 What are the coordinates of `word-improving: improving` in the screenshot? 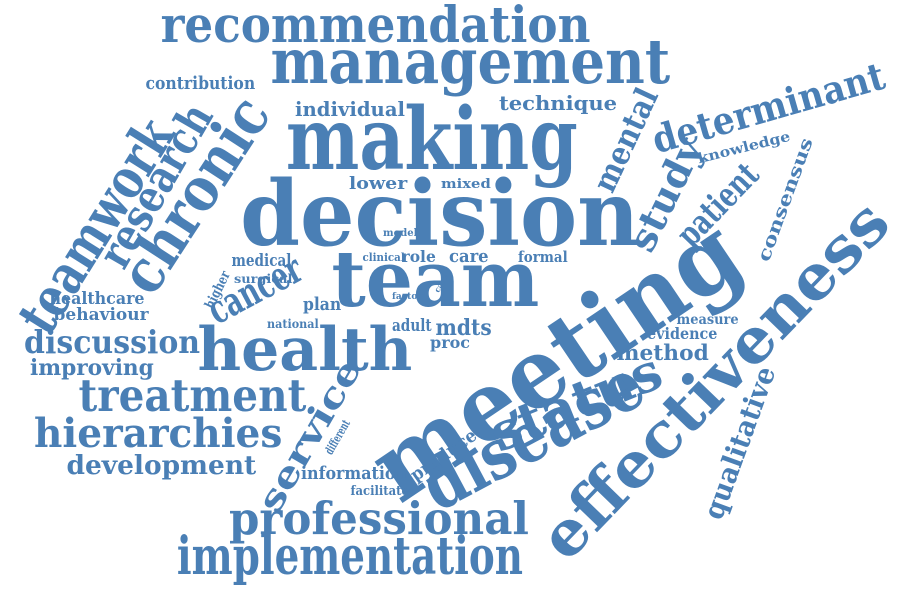 It's located at (92, 368).